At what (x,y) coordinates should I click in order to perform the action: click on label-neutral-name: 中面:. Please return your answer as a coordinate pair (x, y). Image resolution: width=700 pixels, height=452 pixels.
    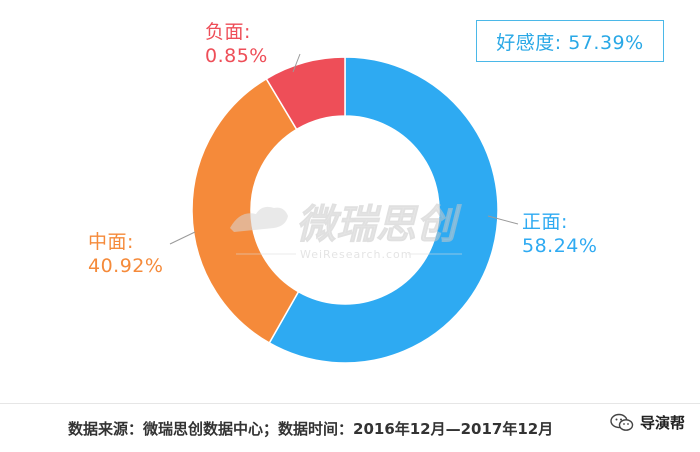
    Looking at the image, I should click on (111, 242).